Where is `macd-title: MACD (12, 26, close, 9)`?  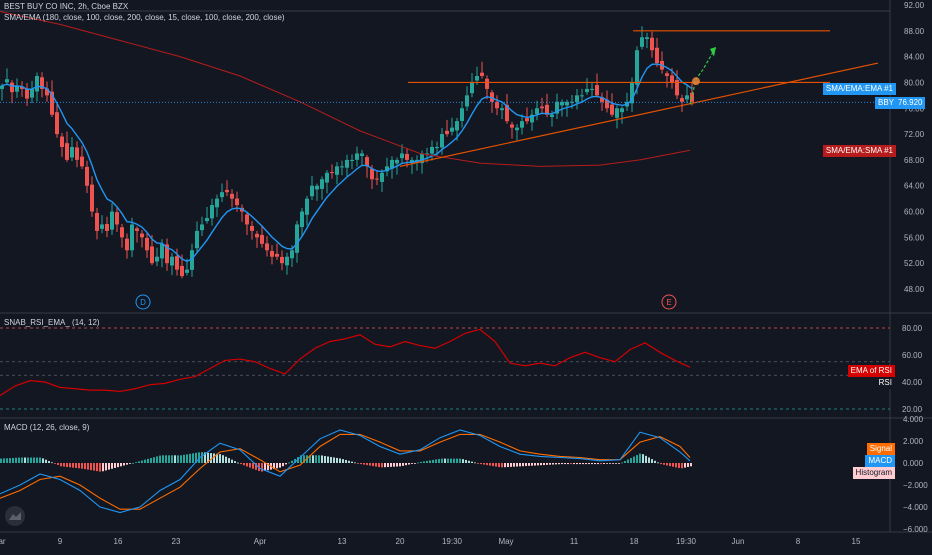 macd-title: MACD (12, 26, close, 9) is located at coordinates (47, 427).